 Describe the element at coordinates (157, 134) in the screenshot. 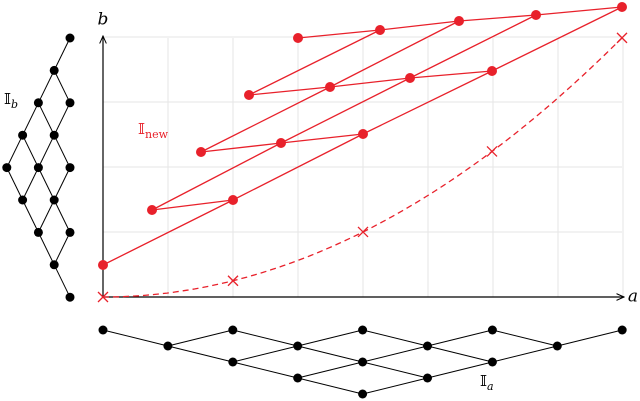

I see `subscript: new` at that location.